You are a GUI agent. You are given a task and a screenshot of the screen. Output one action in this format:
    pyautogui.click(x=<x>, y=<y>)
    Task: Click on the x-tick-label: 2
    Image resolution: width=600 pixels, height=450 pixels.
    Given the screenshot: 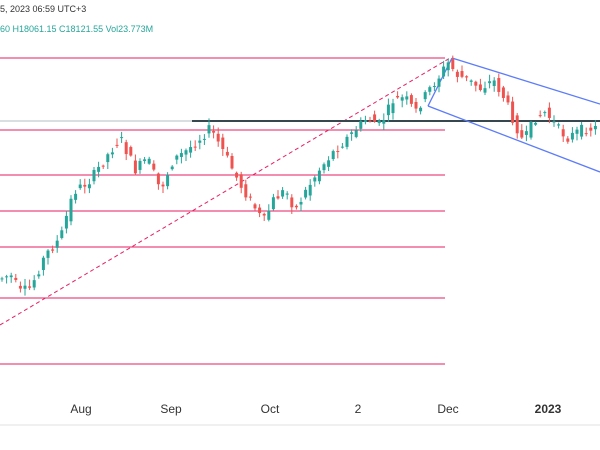 What is the action you would take?
    pyautogui.click(x=358, y=409)
    